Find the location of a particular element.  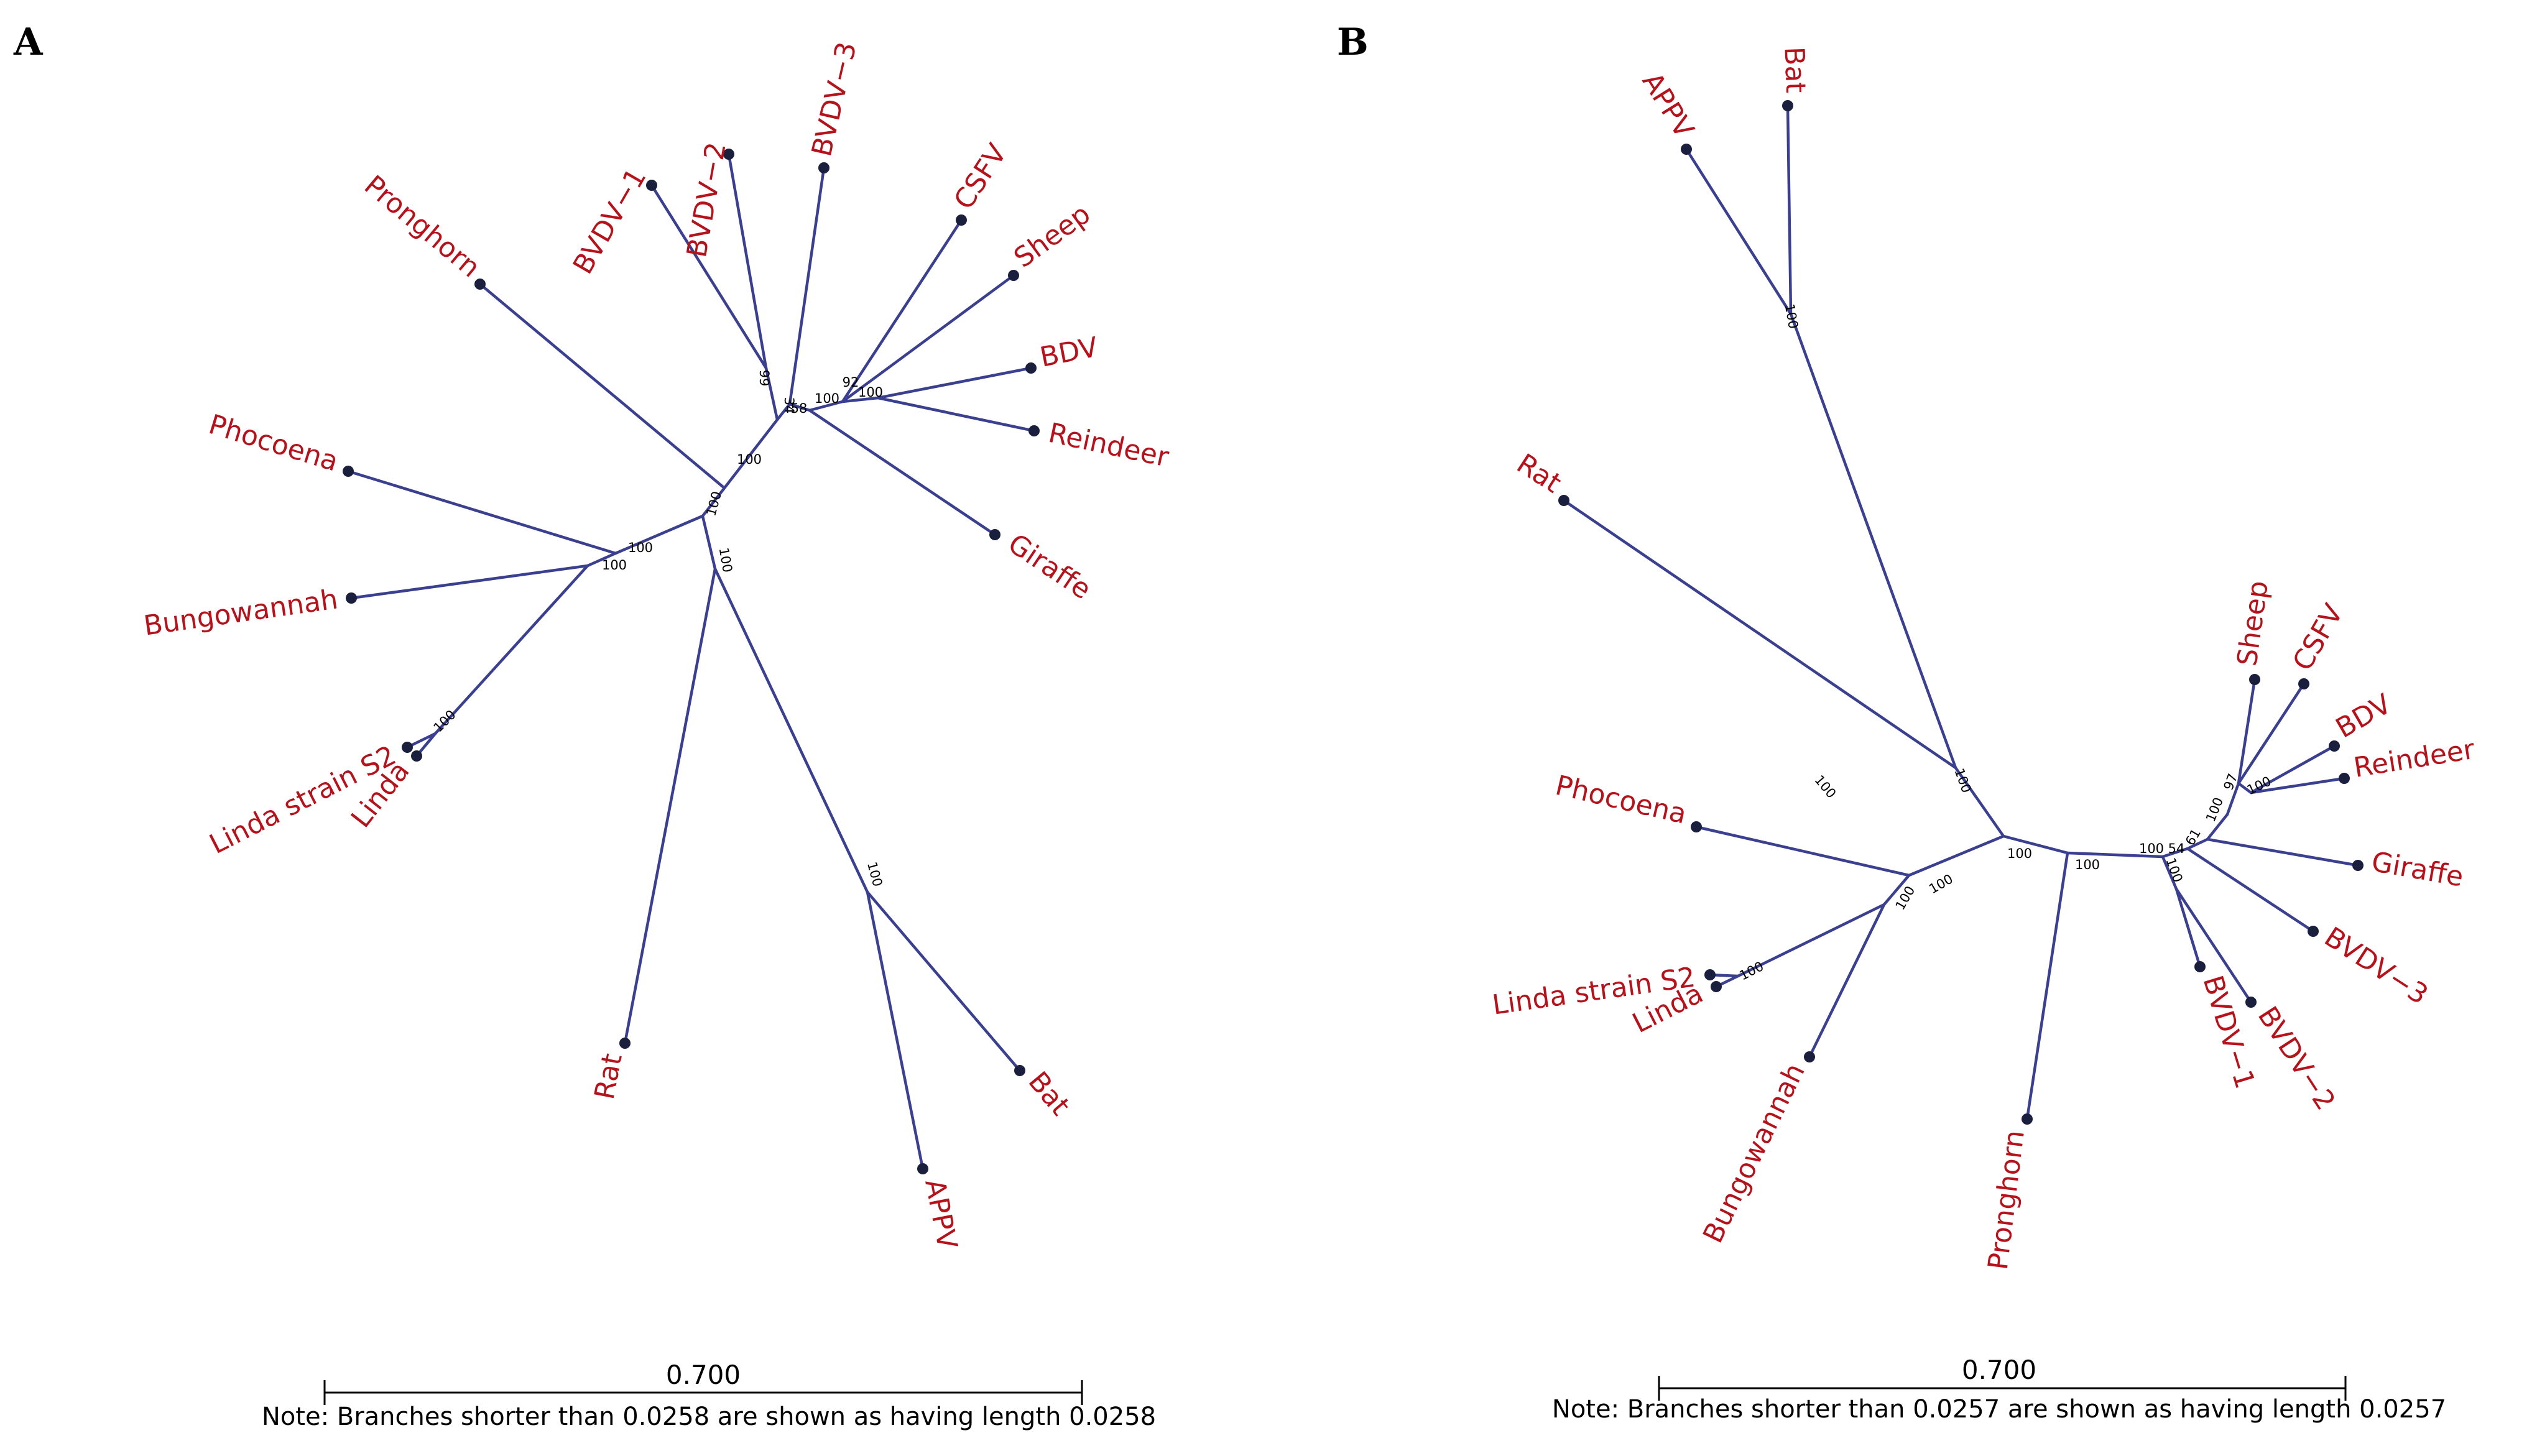

scale-bar-label: 0.700 is located at coordinates (703, 1375).